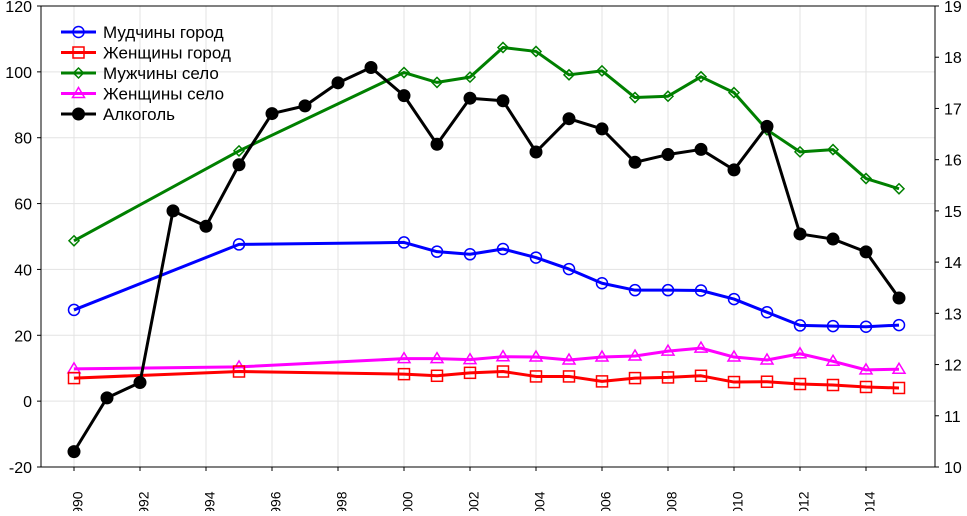 This screenshot has width=967, height=516. What do you see at coordinates (408, 501) in the screenshot?
I see `x-tick-label: 2000` at bounding box center [408, 501].